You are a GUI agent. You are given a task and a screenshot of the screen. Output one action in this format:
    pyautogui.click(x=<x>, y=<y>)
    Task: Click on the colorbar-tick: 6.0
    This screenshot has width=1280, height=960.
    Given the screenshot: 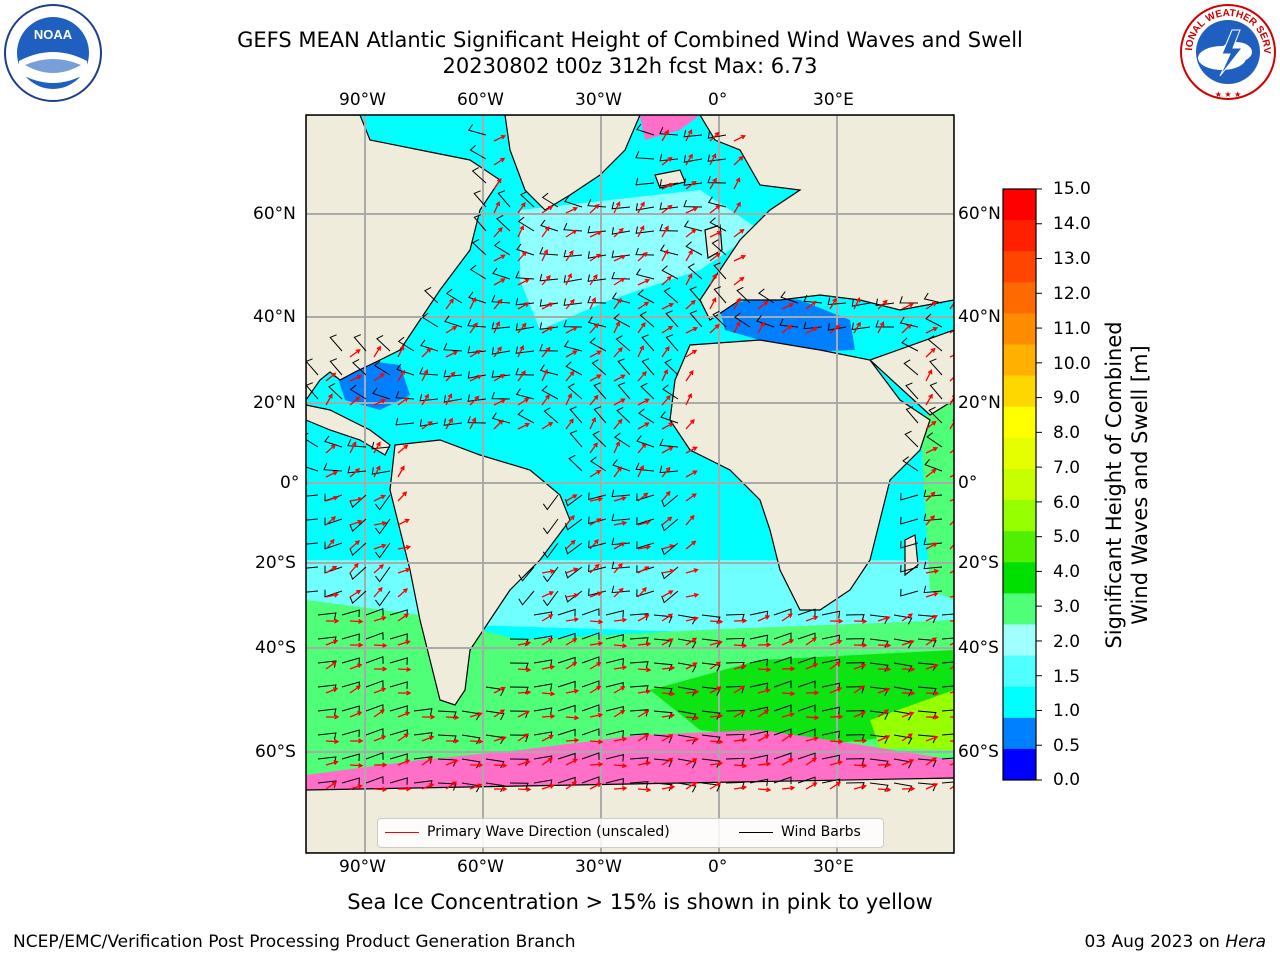 What is the action you would take?
    pyautogui.click(x=1067, y=503)
    